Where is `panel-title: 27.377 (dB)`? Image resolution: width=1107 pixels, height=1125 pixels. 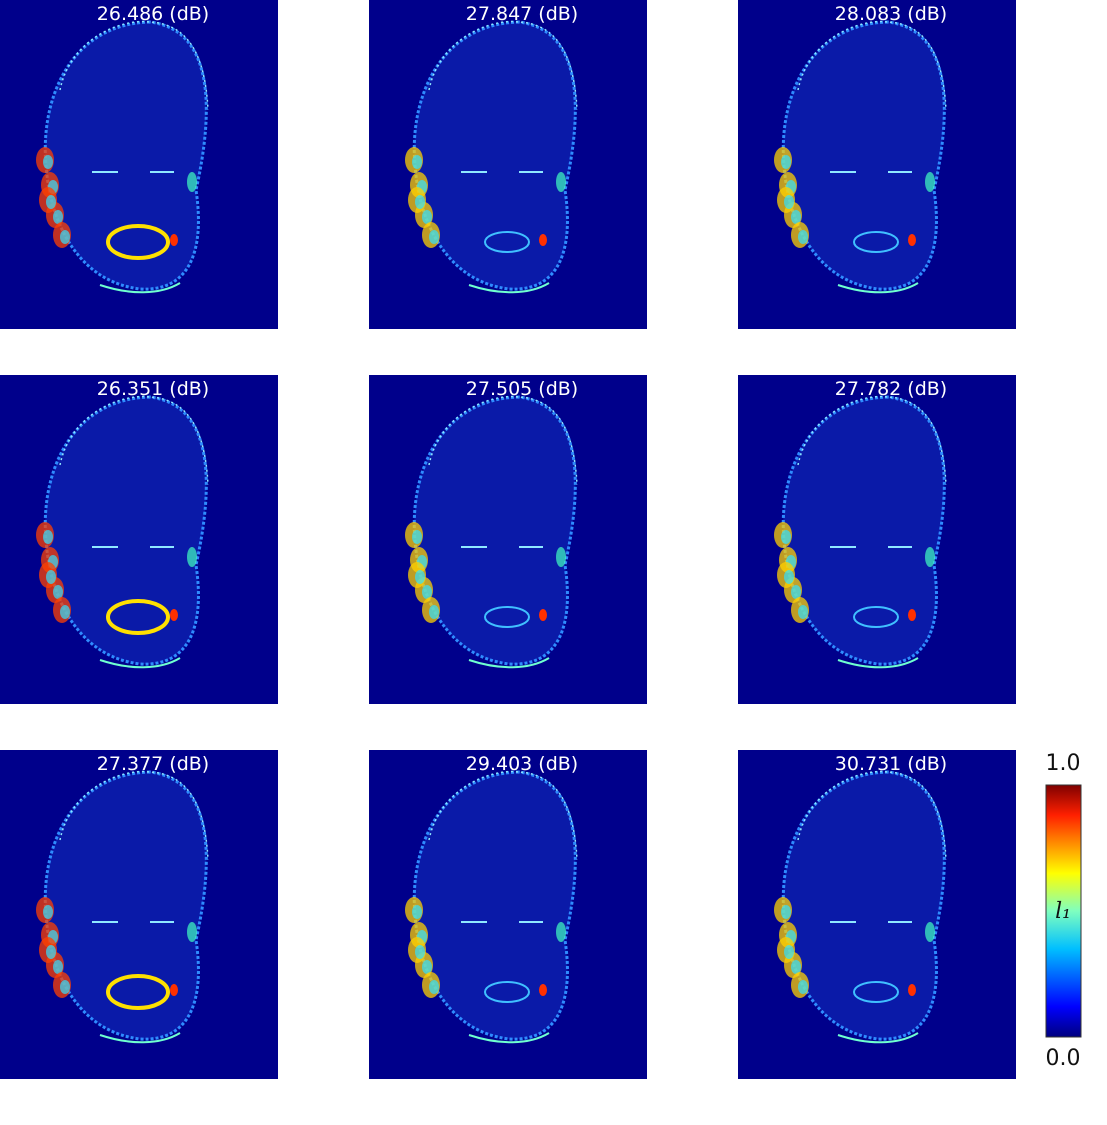 panel-title: 27.377 (dB) is located at coordinates (153, 764).